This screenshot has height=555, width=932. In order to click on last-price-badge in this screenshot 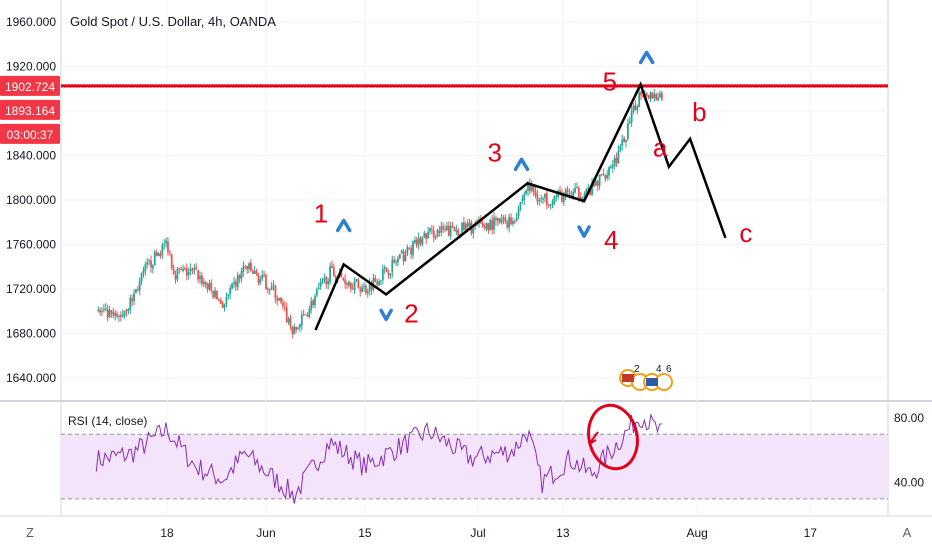, I will do `click(30, 109)`.